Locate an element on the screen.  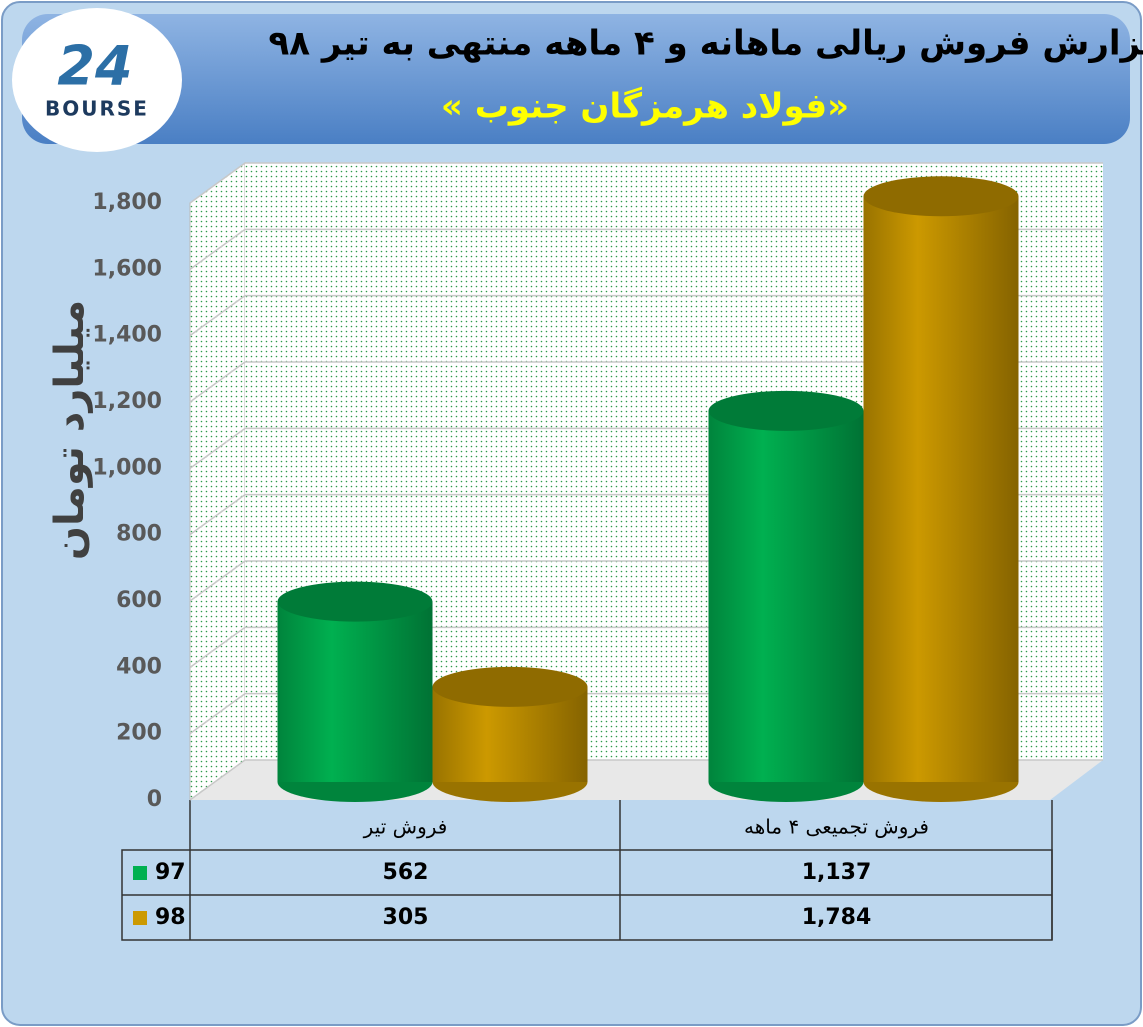
x-tick-label: فروش تیر is located at coordinates (405, 827).